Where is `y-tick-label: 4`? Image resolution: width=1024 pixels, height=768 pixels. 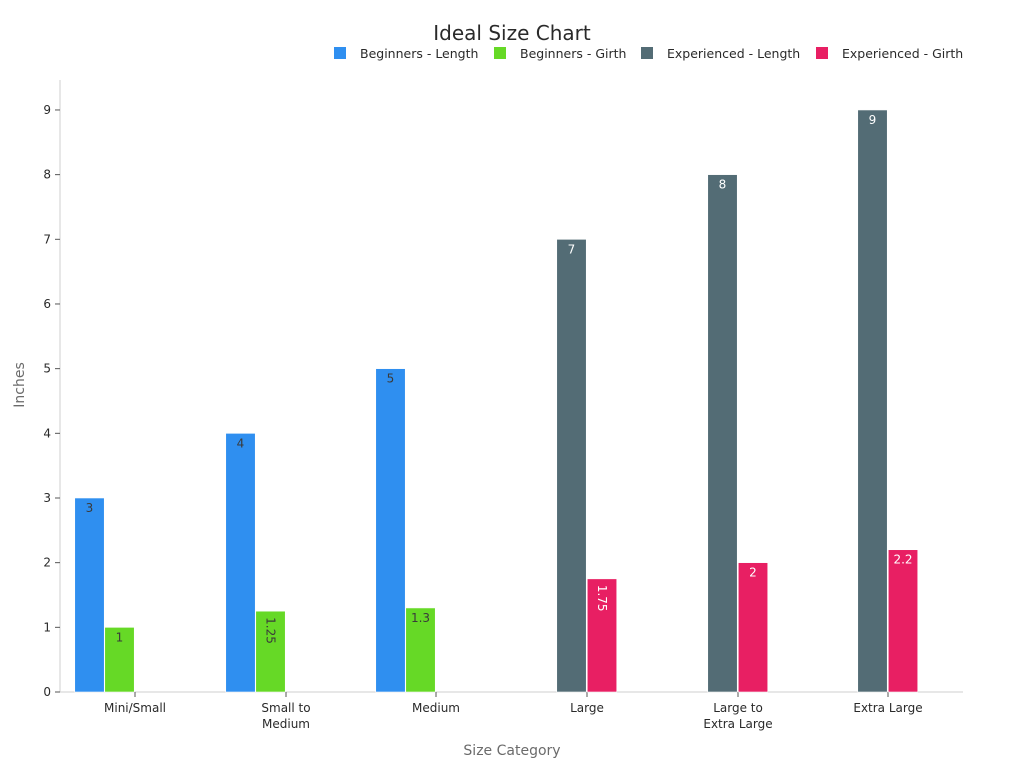
y-tick-label: 4 is located at coordinates (47, 433).